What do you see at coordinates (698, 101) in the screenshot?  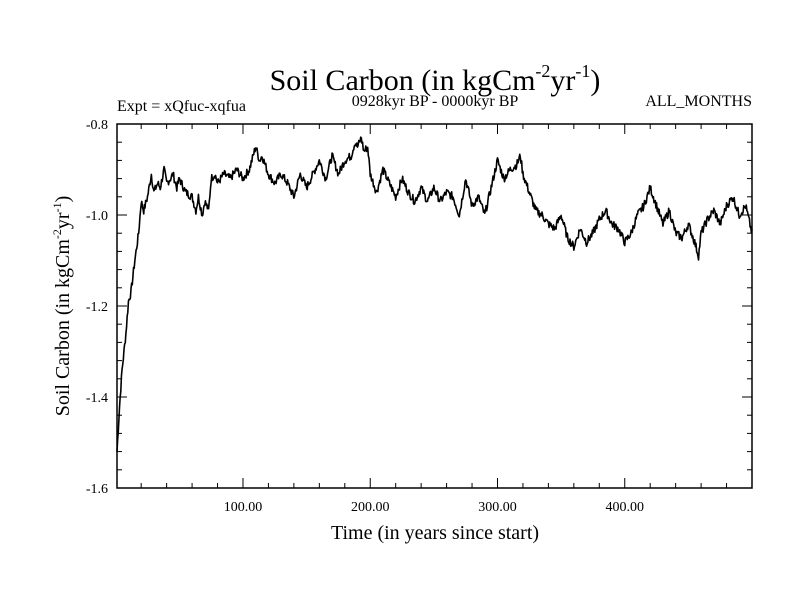 I see `months-label: ALL_MONTHS` at bounding box center [698, 101].